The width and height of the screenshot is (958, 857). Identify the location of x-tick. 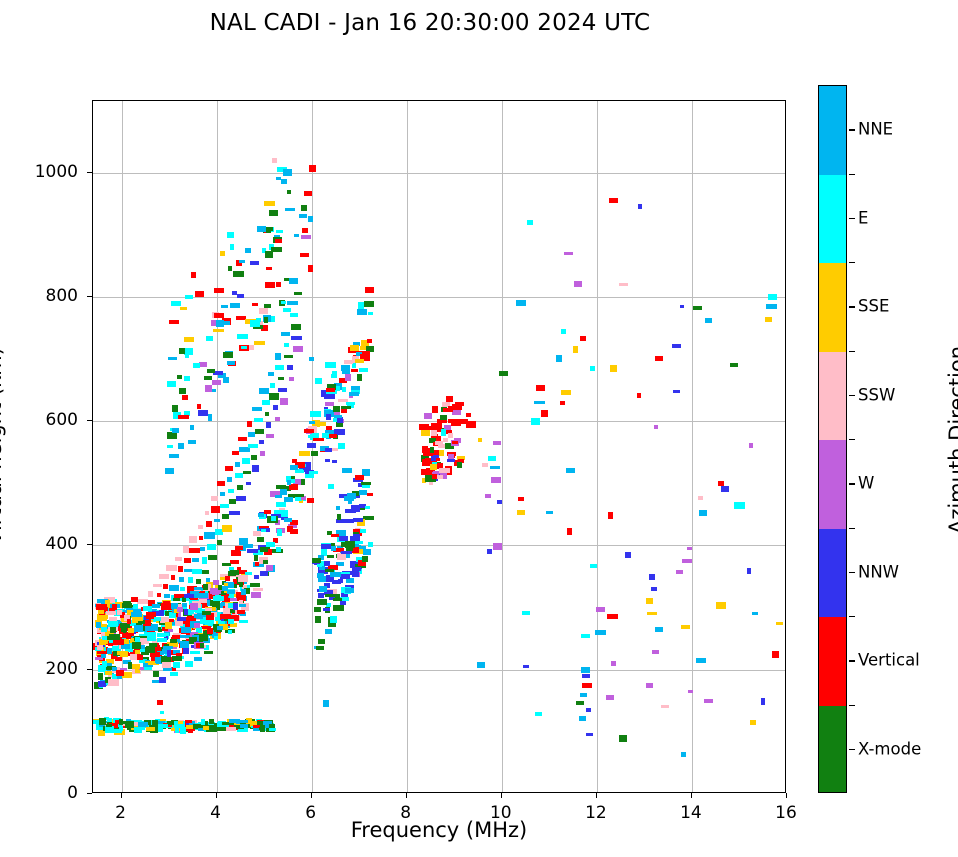
(216, 795).